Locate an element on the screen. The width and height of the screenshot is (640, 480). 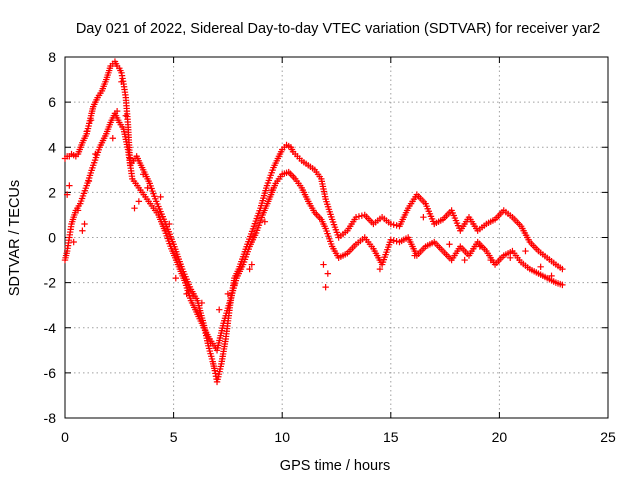
y-tick-label: -4 is located at coordinates (50, 328).